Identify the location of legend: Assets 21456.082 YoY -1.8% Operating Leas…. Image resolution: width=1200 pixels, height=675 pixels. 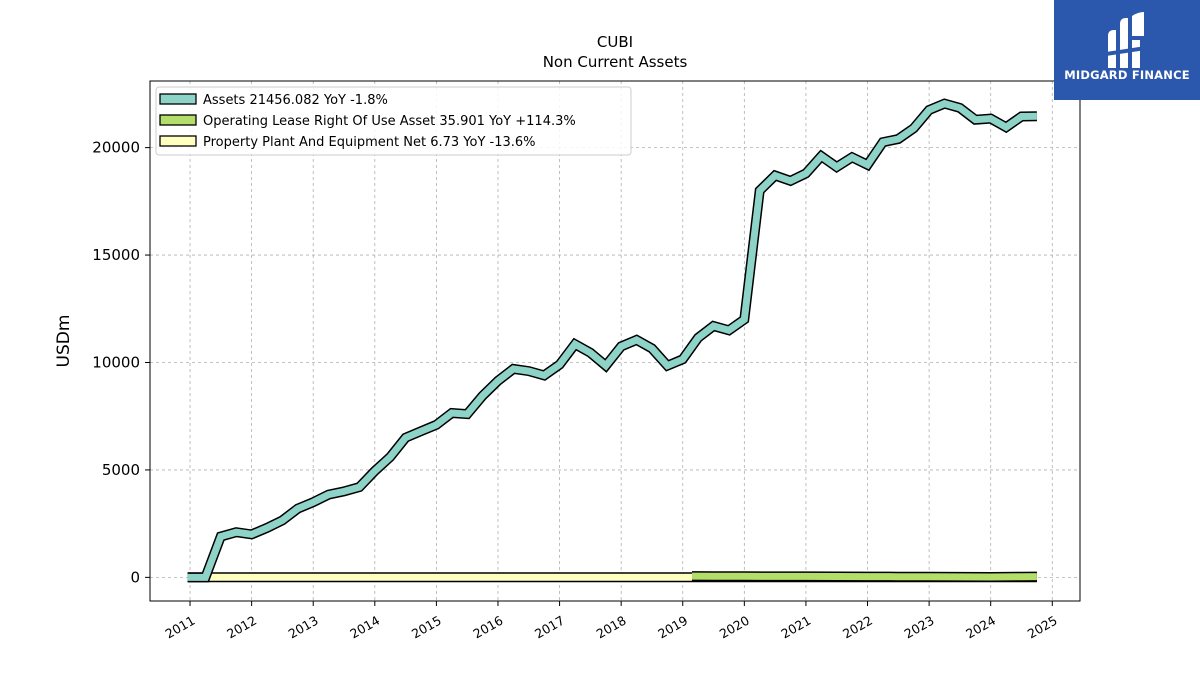
(393, 121).